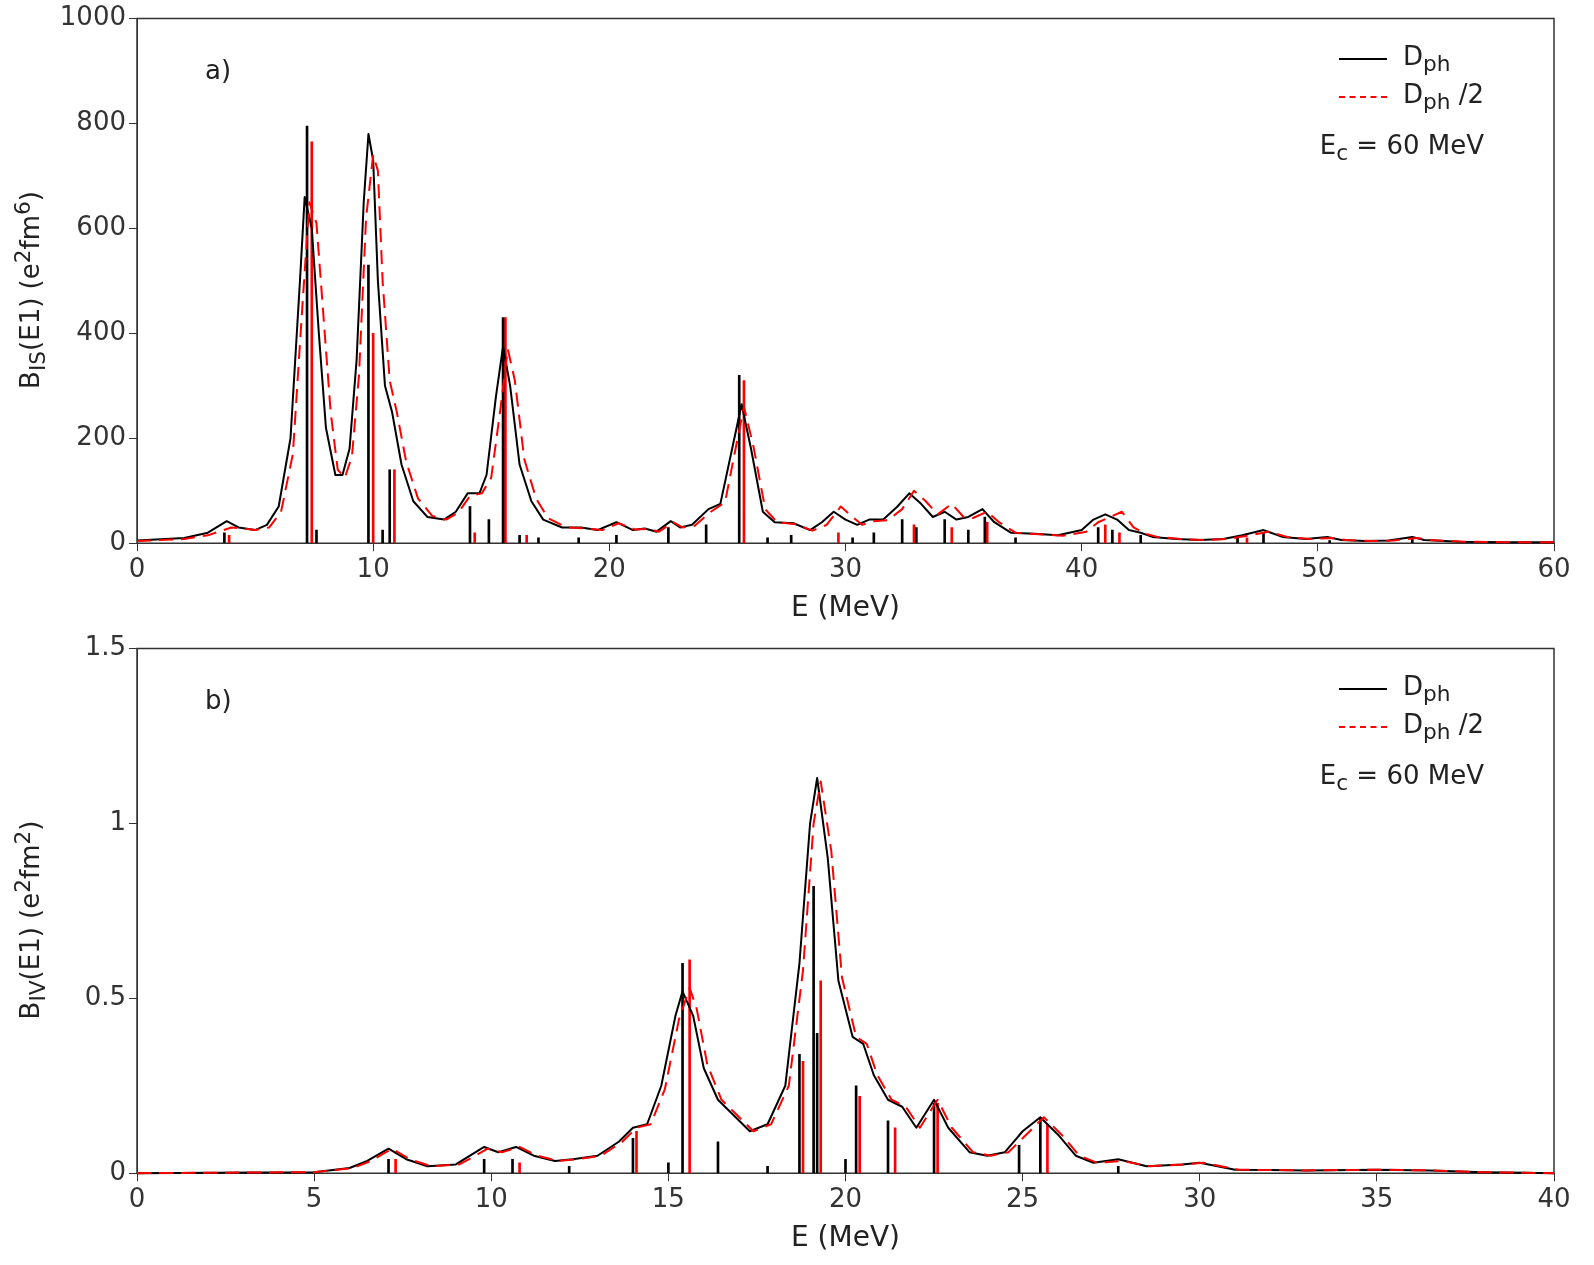 This screenshot has height=1265, width=1594. Describe the element at coordinates (218, 70) in the screenshot. I see `annotation: a)` at that location.